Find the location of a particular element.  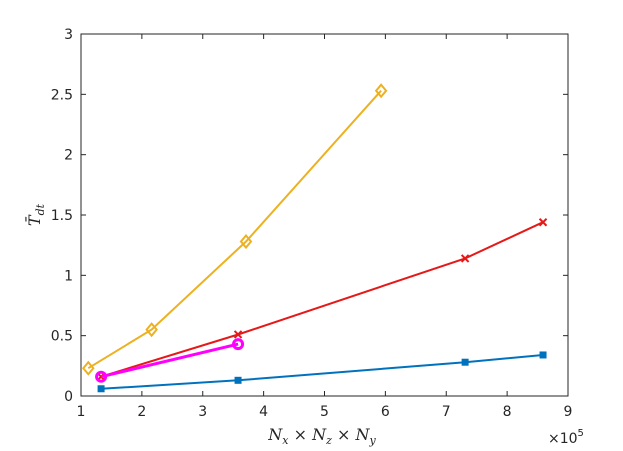

y-tick-label: 0 is located at coordinates (68, 397).